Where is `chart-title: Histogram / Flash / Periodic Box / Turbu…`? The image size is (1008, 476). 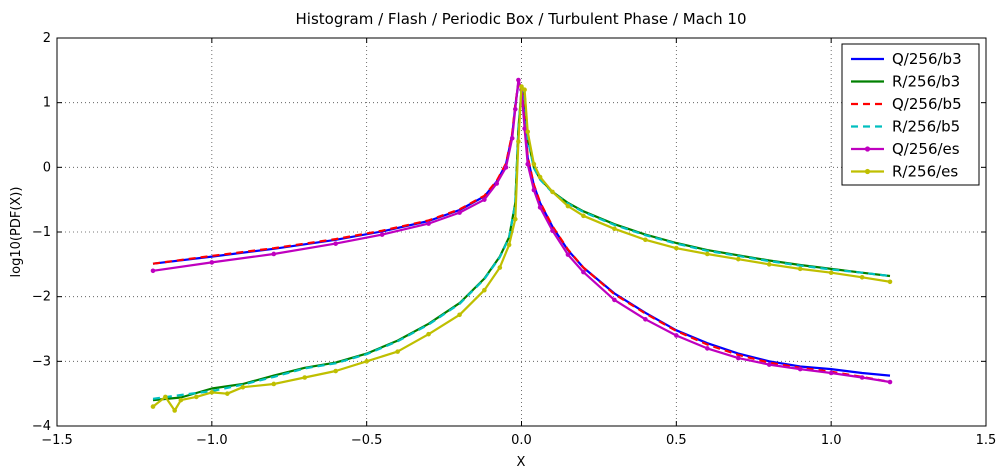
chart-title: Histogram / Flash / Periodic Box / Turbu… is located at coordinates (521, 19).